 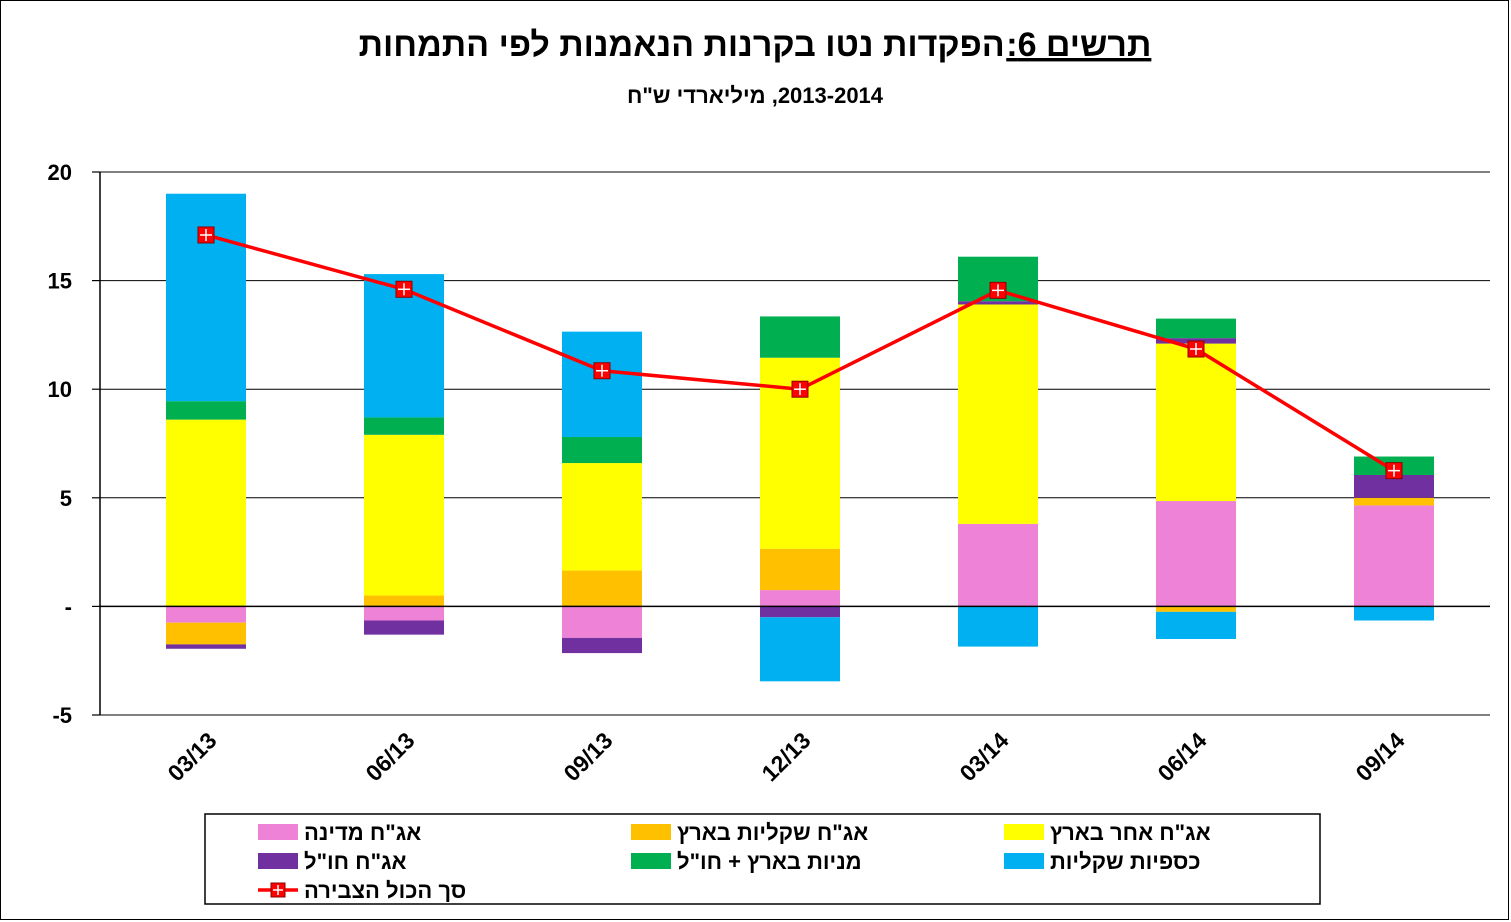 I want to click on y-tick-label-0: 20, so click(x=60, y=172).